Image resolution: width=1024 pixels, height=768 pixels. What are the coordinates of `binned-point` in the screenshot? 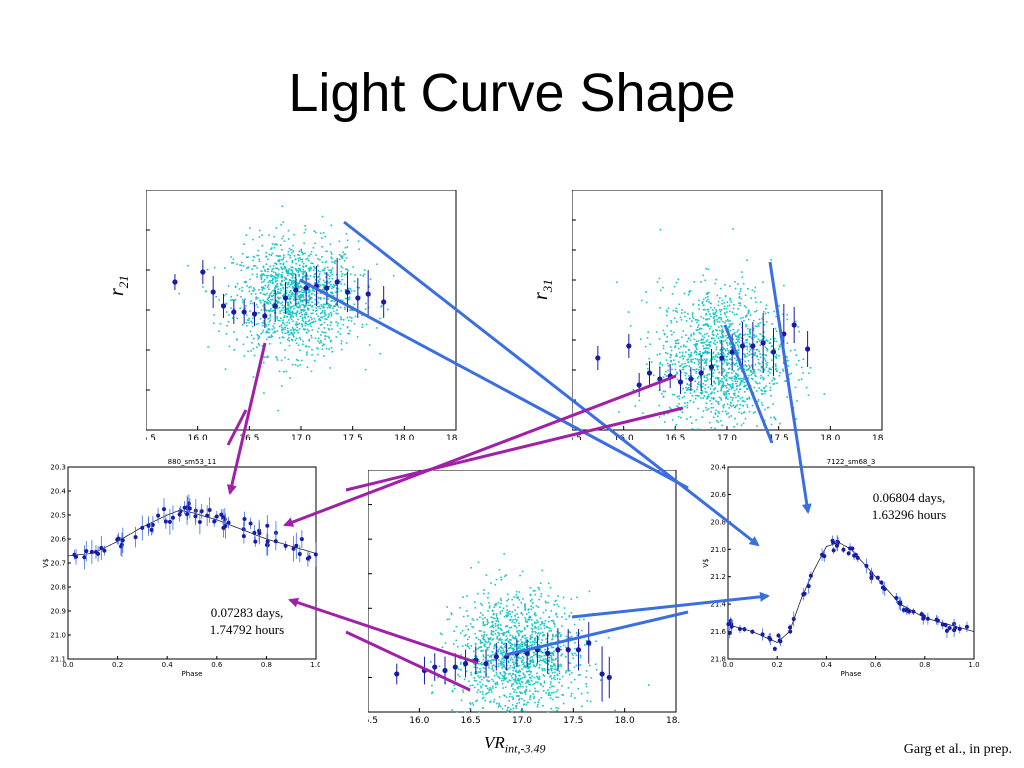 It's located at (285, 298).